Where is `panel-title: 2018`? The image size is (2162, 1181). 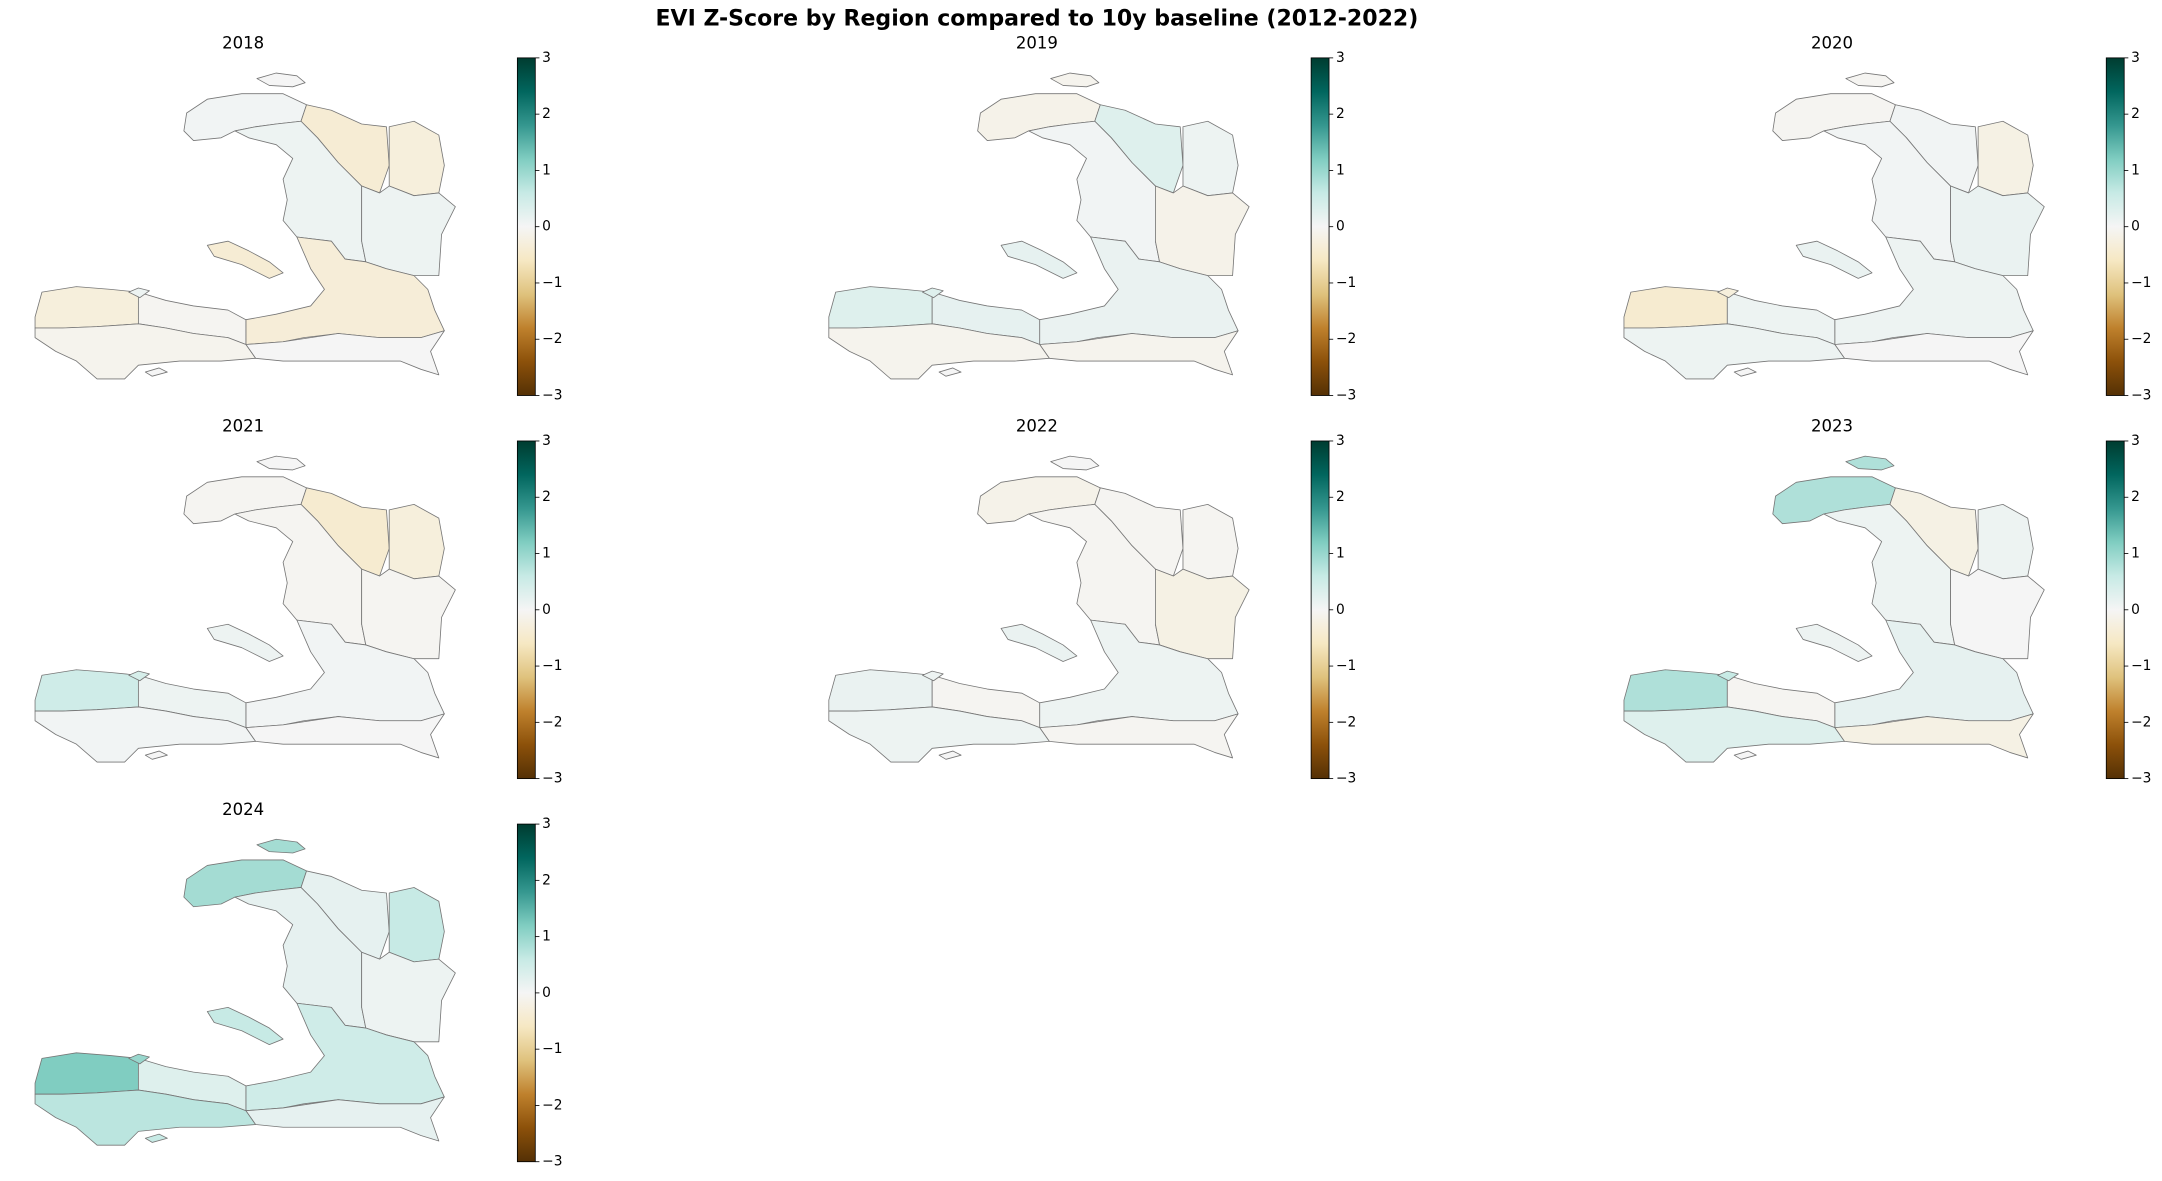
panel-title: 2018 is located at coordinates (243, 43).